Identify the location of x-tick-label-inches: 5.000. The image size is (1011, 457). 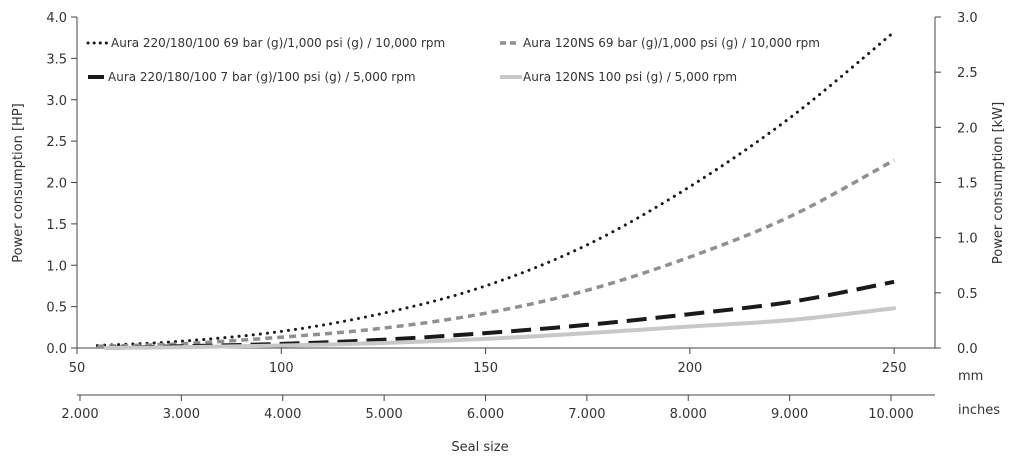
(384, 414).